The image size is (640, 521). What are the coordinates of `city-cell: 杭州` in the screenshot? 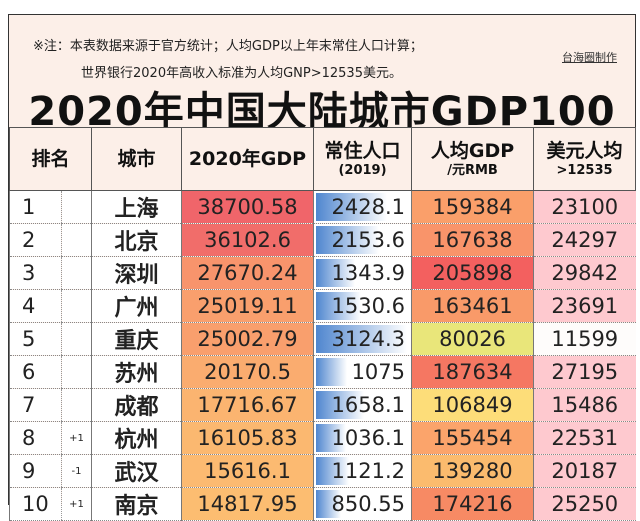 It's located at (136, 438).